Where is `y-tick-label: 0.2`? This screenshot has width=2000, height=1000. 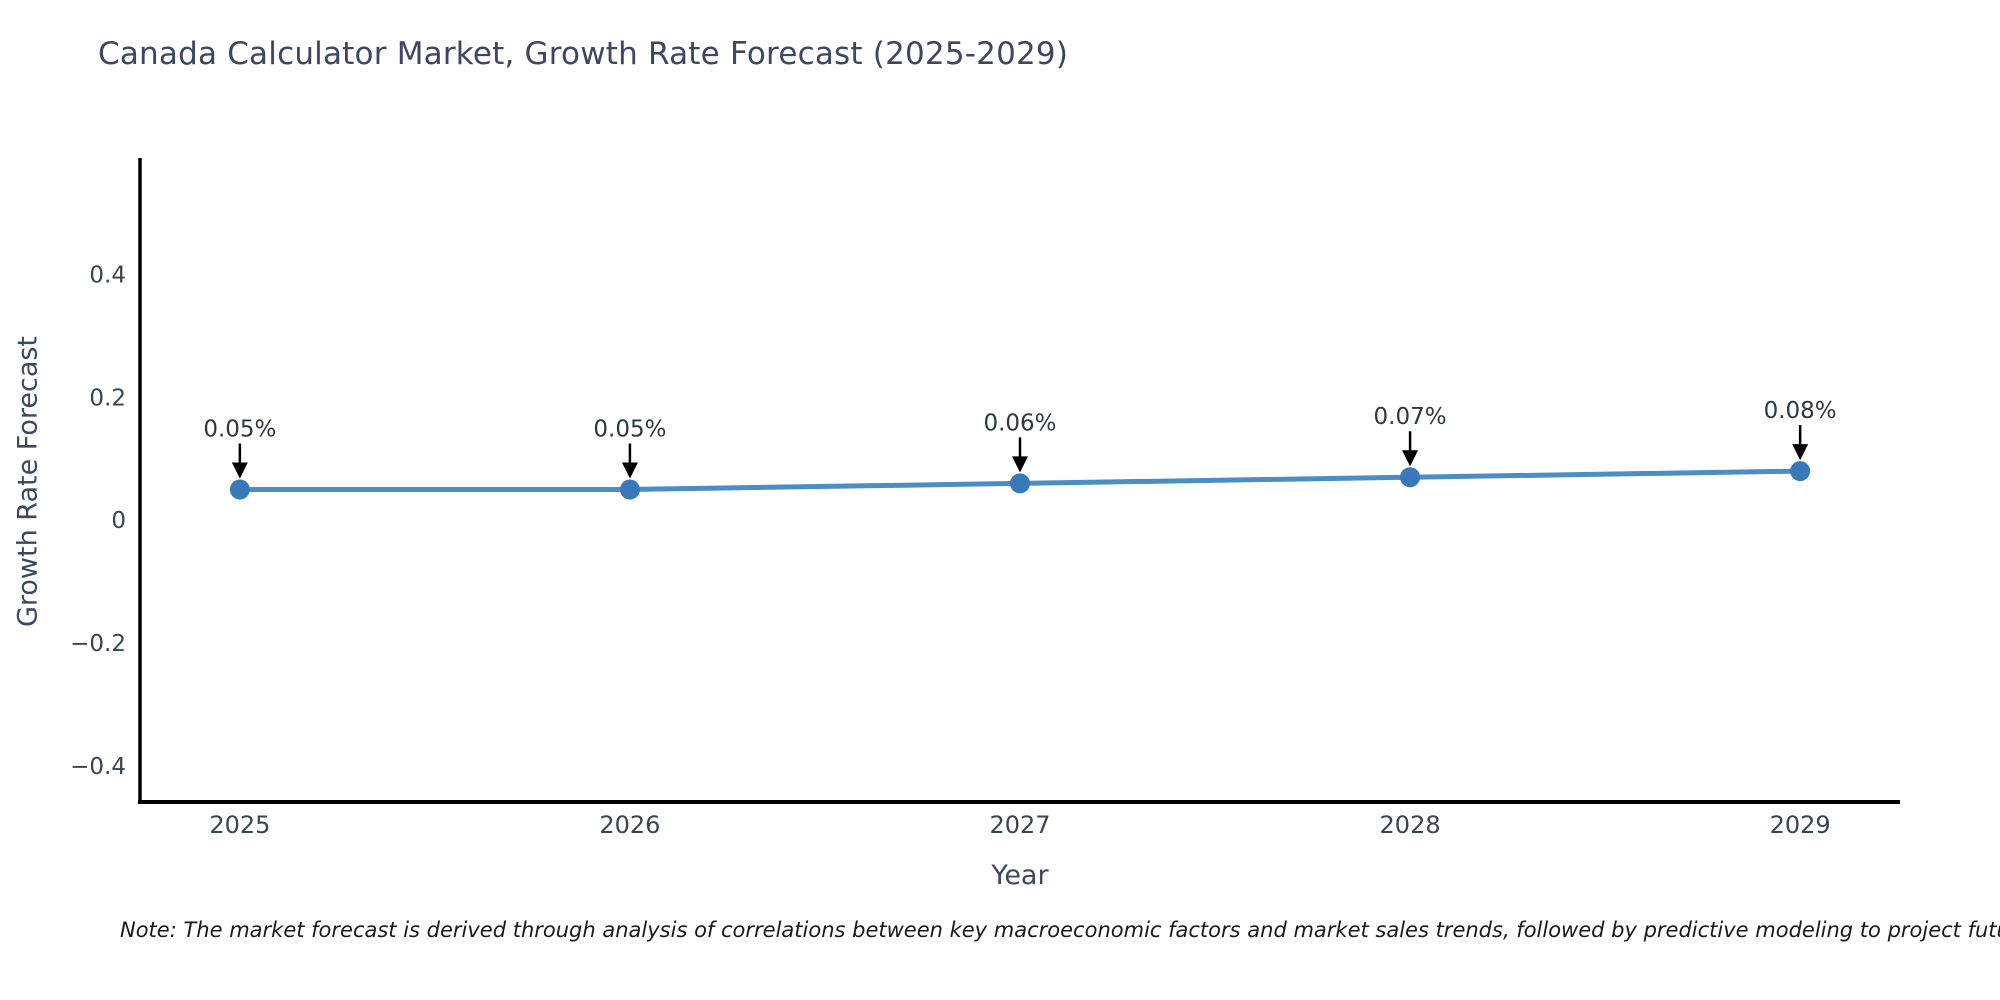 y-tick-label: 0.2 is located at coordinates (107, 398).